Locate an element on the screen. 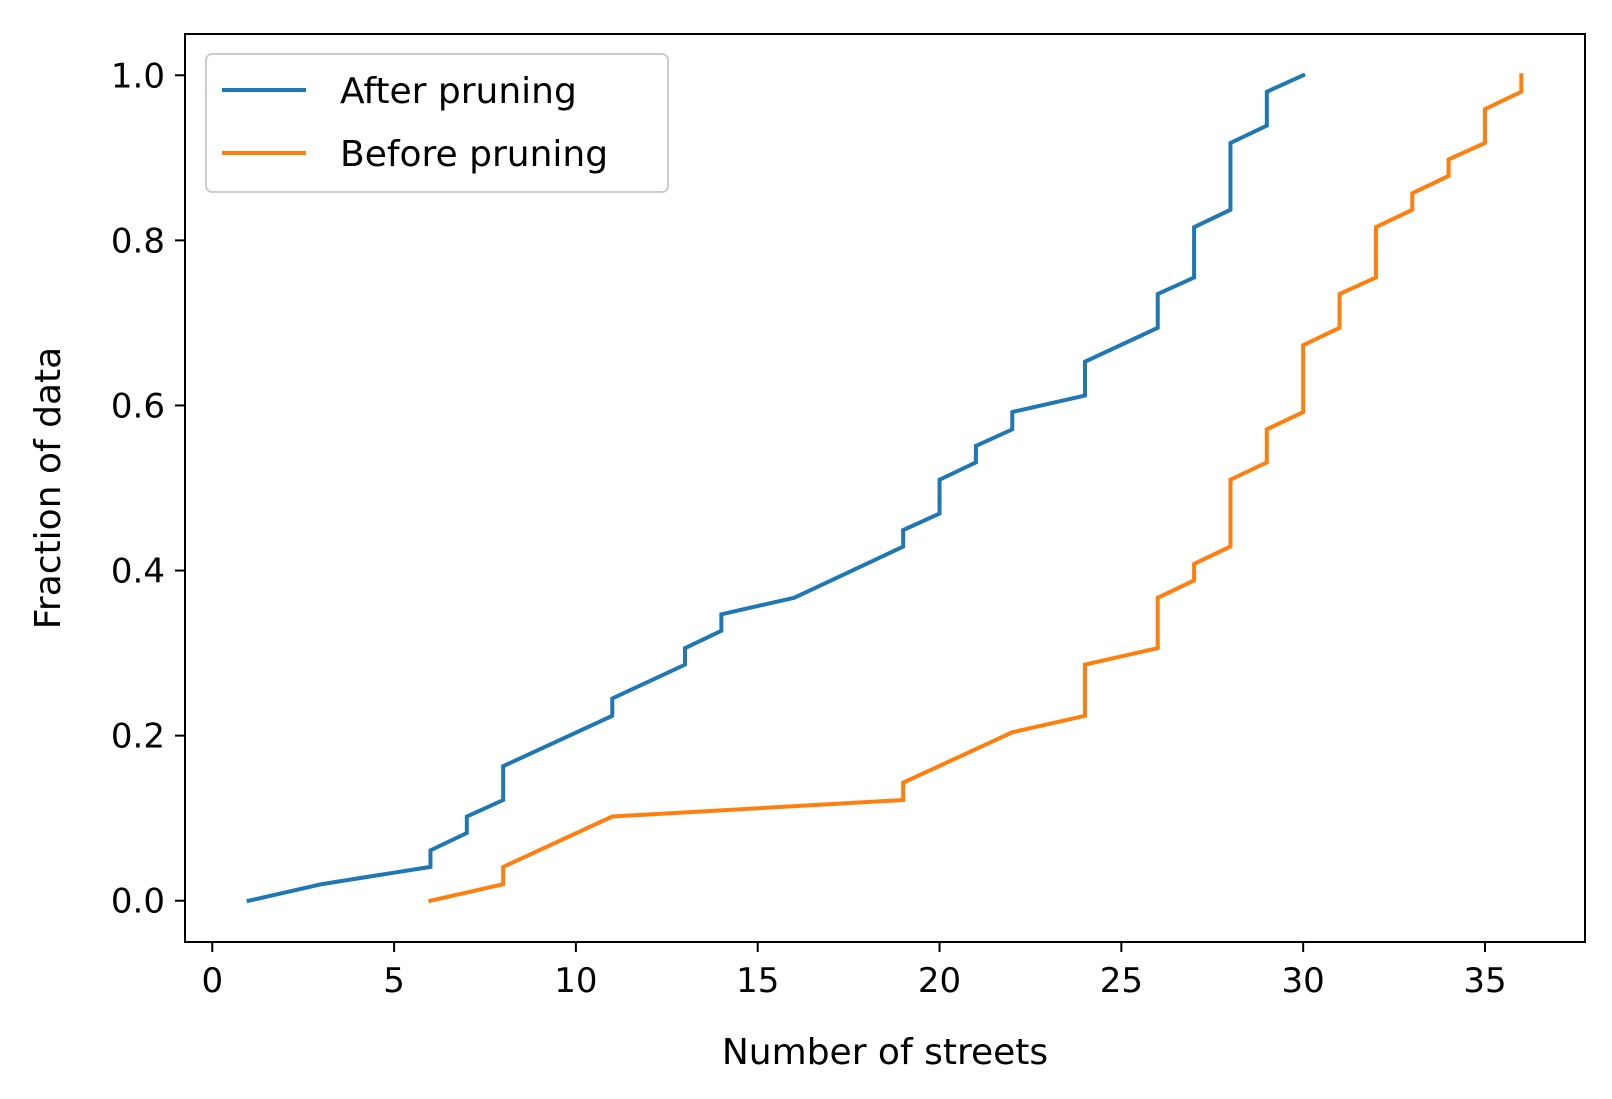 Image resolution: width=1612 pixels, height=1099 pixels. x-axis-title: Number of streets is located at coordinates (885, 1052).